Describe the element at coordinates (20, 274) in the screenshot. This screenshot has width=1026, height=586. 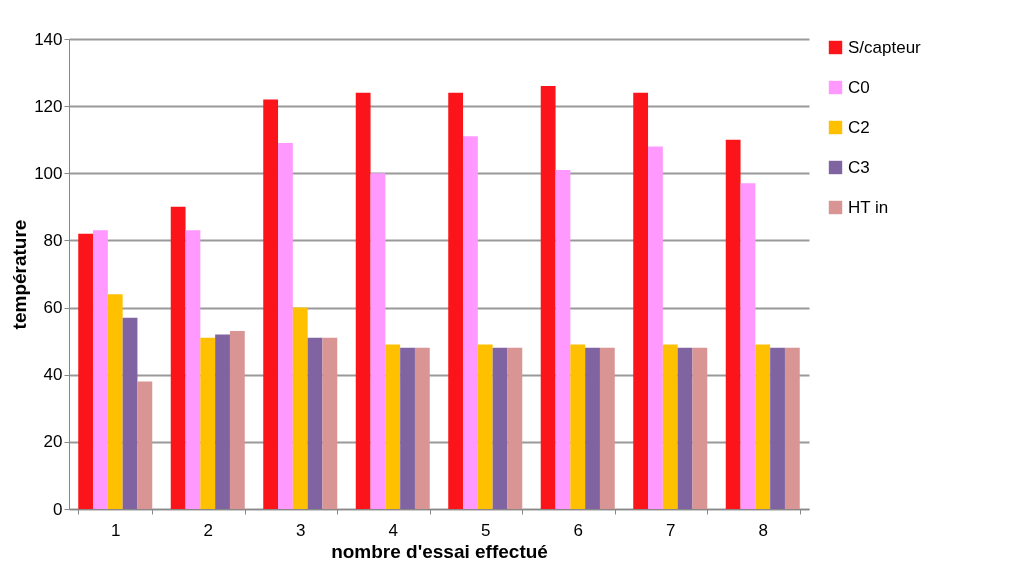
I see `y-axis-title: température` at that location.